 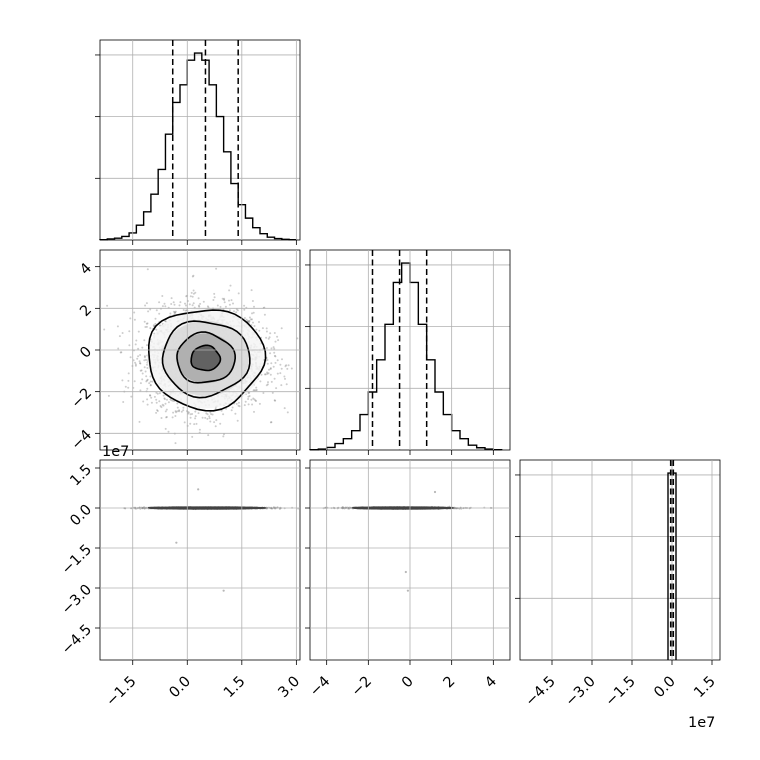 What do you see at coordinates (77, 640) in the screenshot?
I see `y-tick-label: −4.5` at bounding box center [77, 640].